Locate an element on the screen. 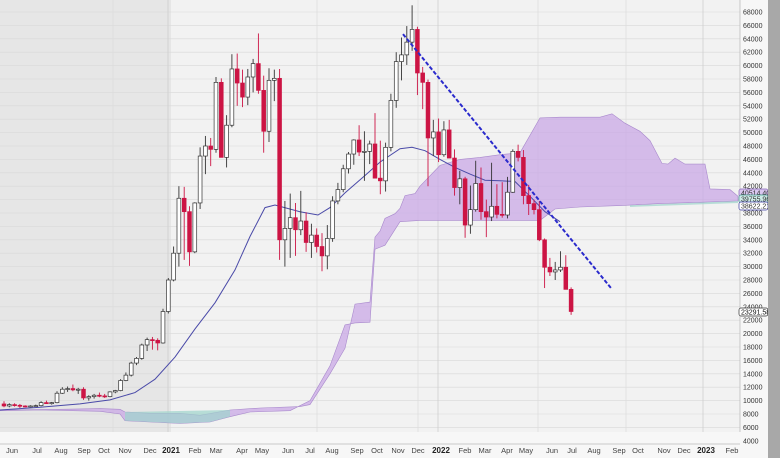  svg-text: 23291.58 is located at coordinates (755, 313).